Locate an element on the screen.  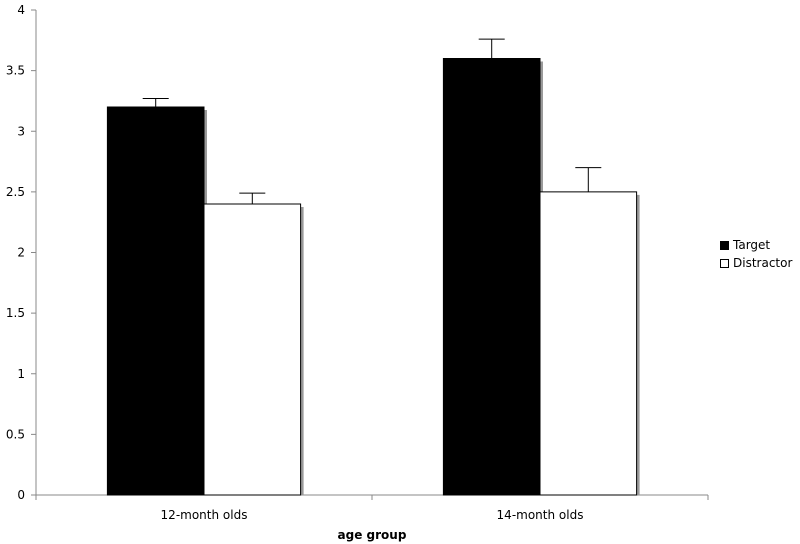
legend-swatch-distractor is located at coordinates (724, 263).